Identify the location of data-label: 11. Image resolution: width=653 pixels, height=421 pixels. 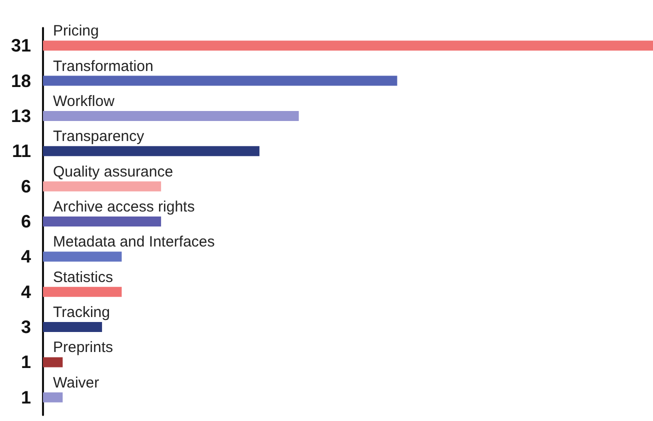
(21, 151).